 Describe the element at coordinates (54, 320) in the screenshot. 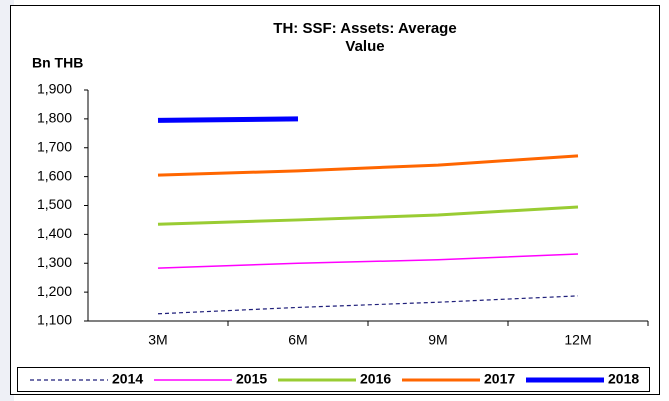

I see `y-tick-label: 1,100` at that location.